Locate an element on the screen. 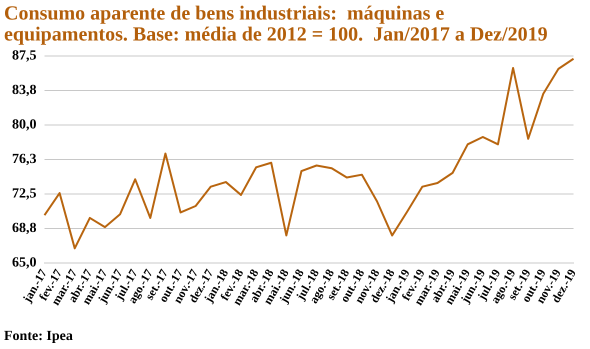 The image size is (590, 349). y-tick-label: 68,8 is located at coordinates (24, 228).